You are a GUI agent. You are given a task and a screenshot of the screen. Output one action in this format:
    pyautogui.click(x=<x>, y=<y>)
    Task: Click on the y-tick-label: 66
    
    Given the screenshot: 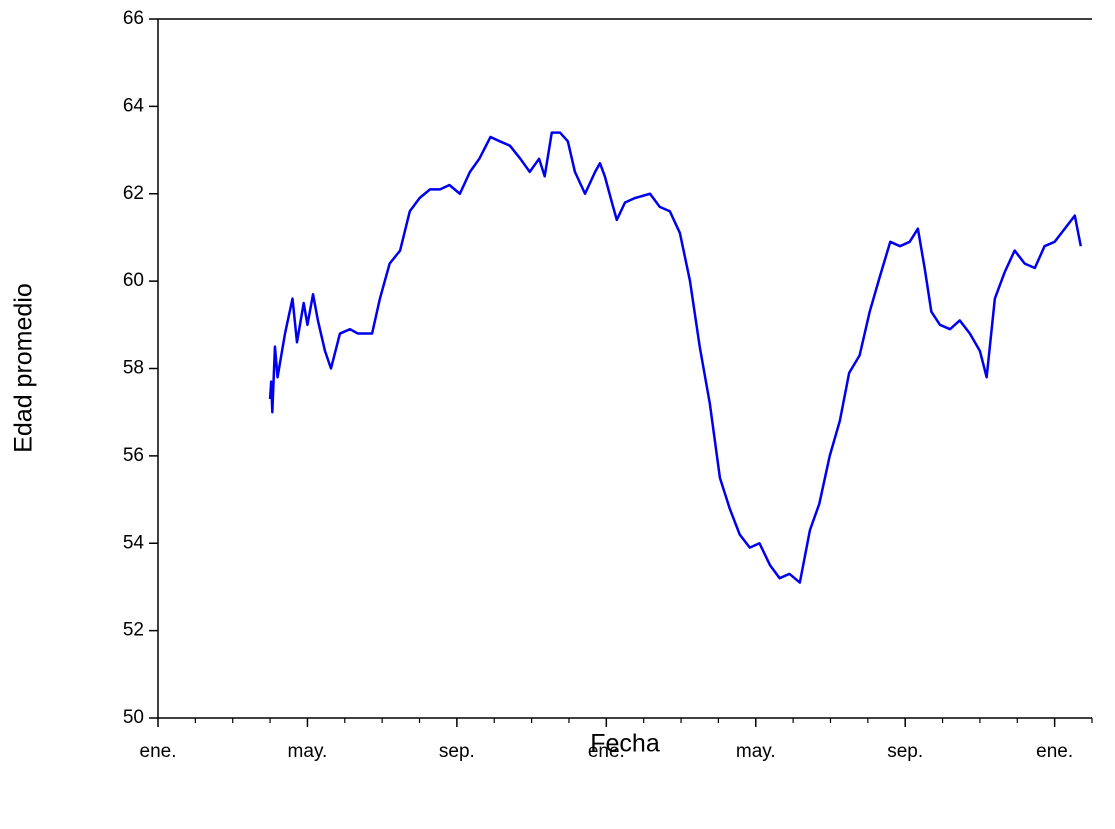 What is the action you would take?
    pyautogui.click(x=133, y=18)
    